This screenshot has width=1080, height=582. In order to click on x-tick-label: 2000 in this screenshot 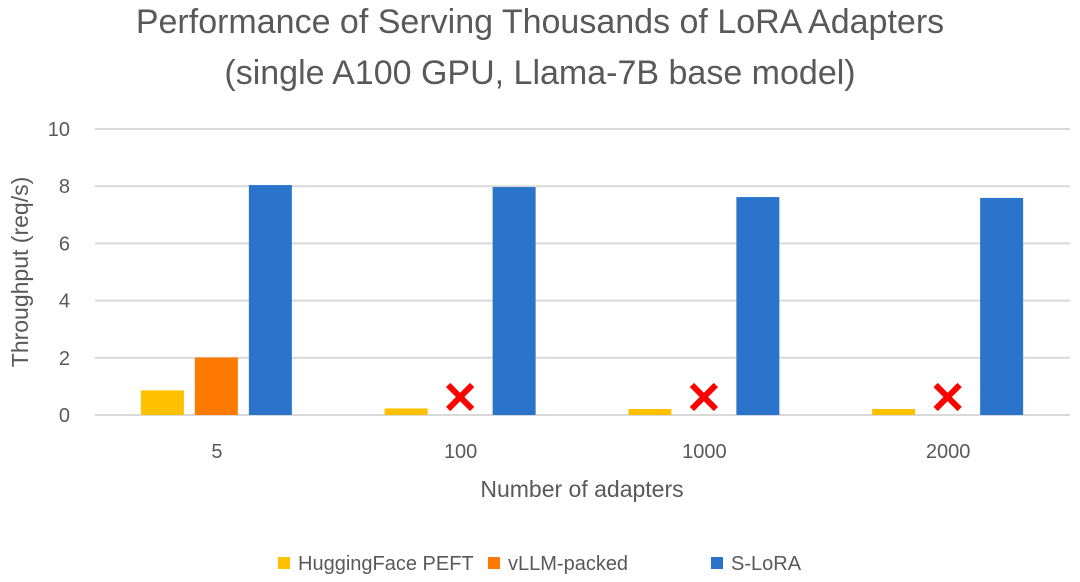, I will do `click(948, 452)`.